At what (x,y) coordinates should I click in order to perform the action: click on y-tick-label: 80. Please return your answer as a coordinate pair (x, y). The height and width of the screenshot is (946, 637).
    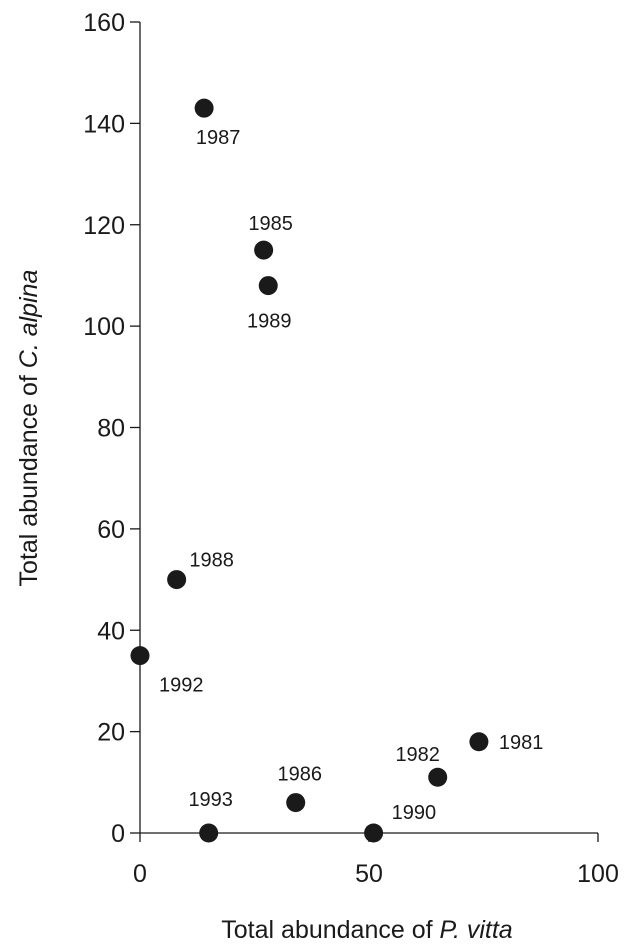
    Looking at the image, I should click on (111, 429).